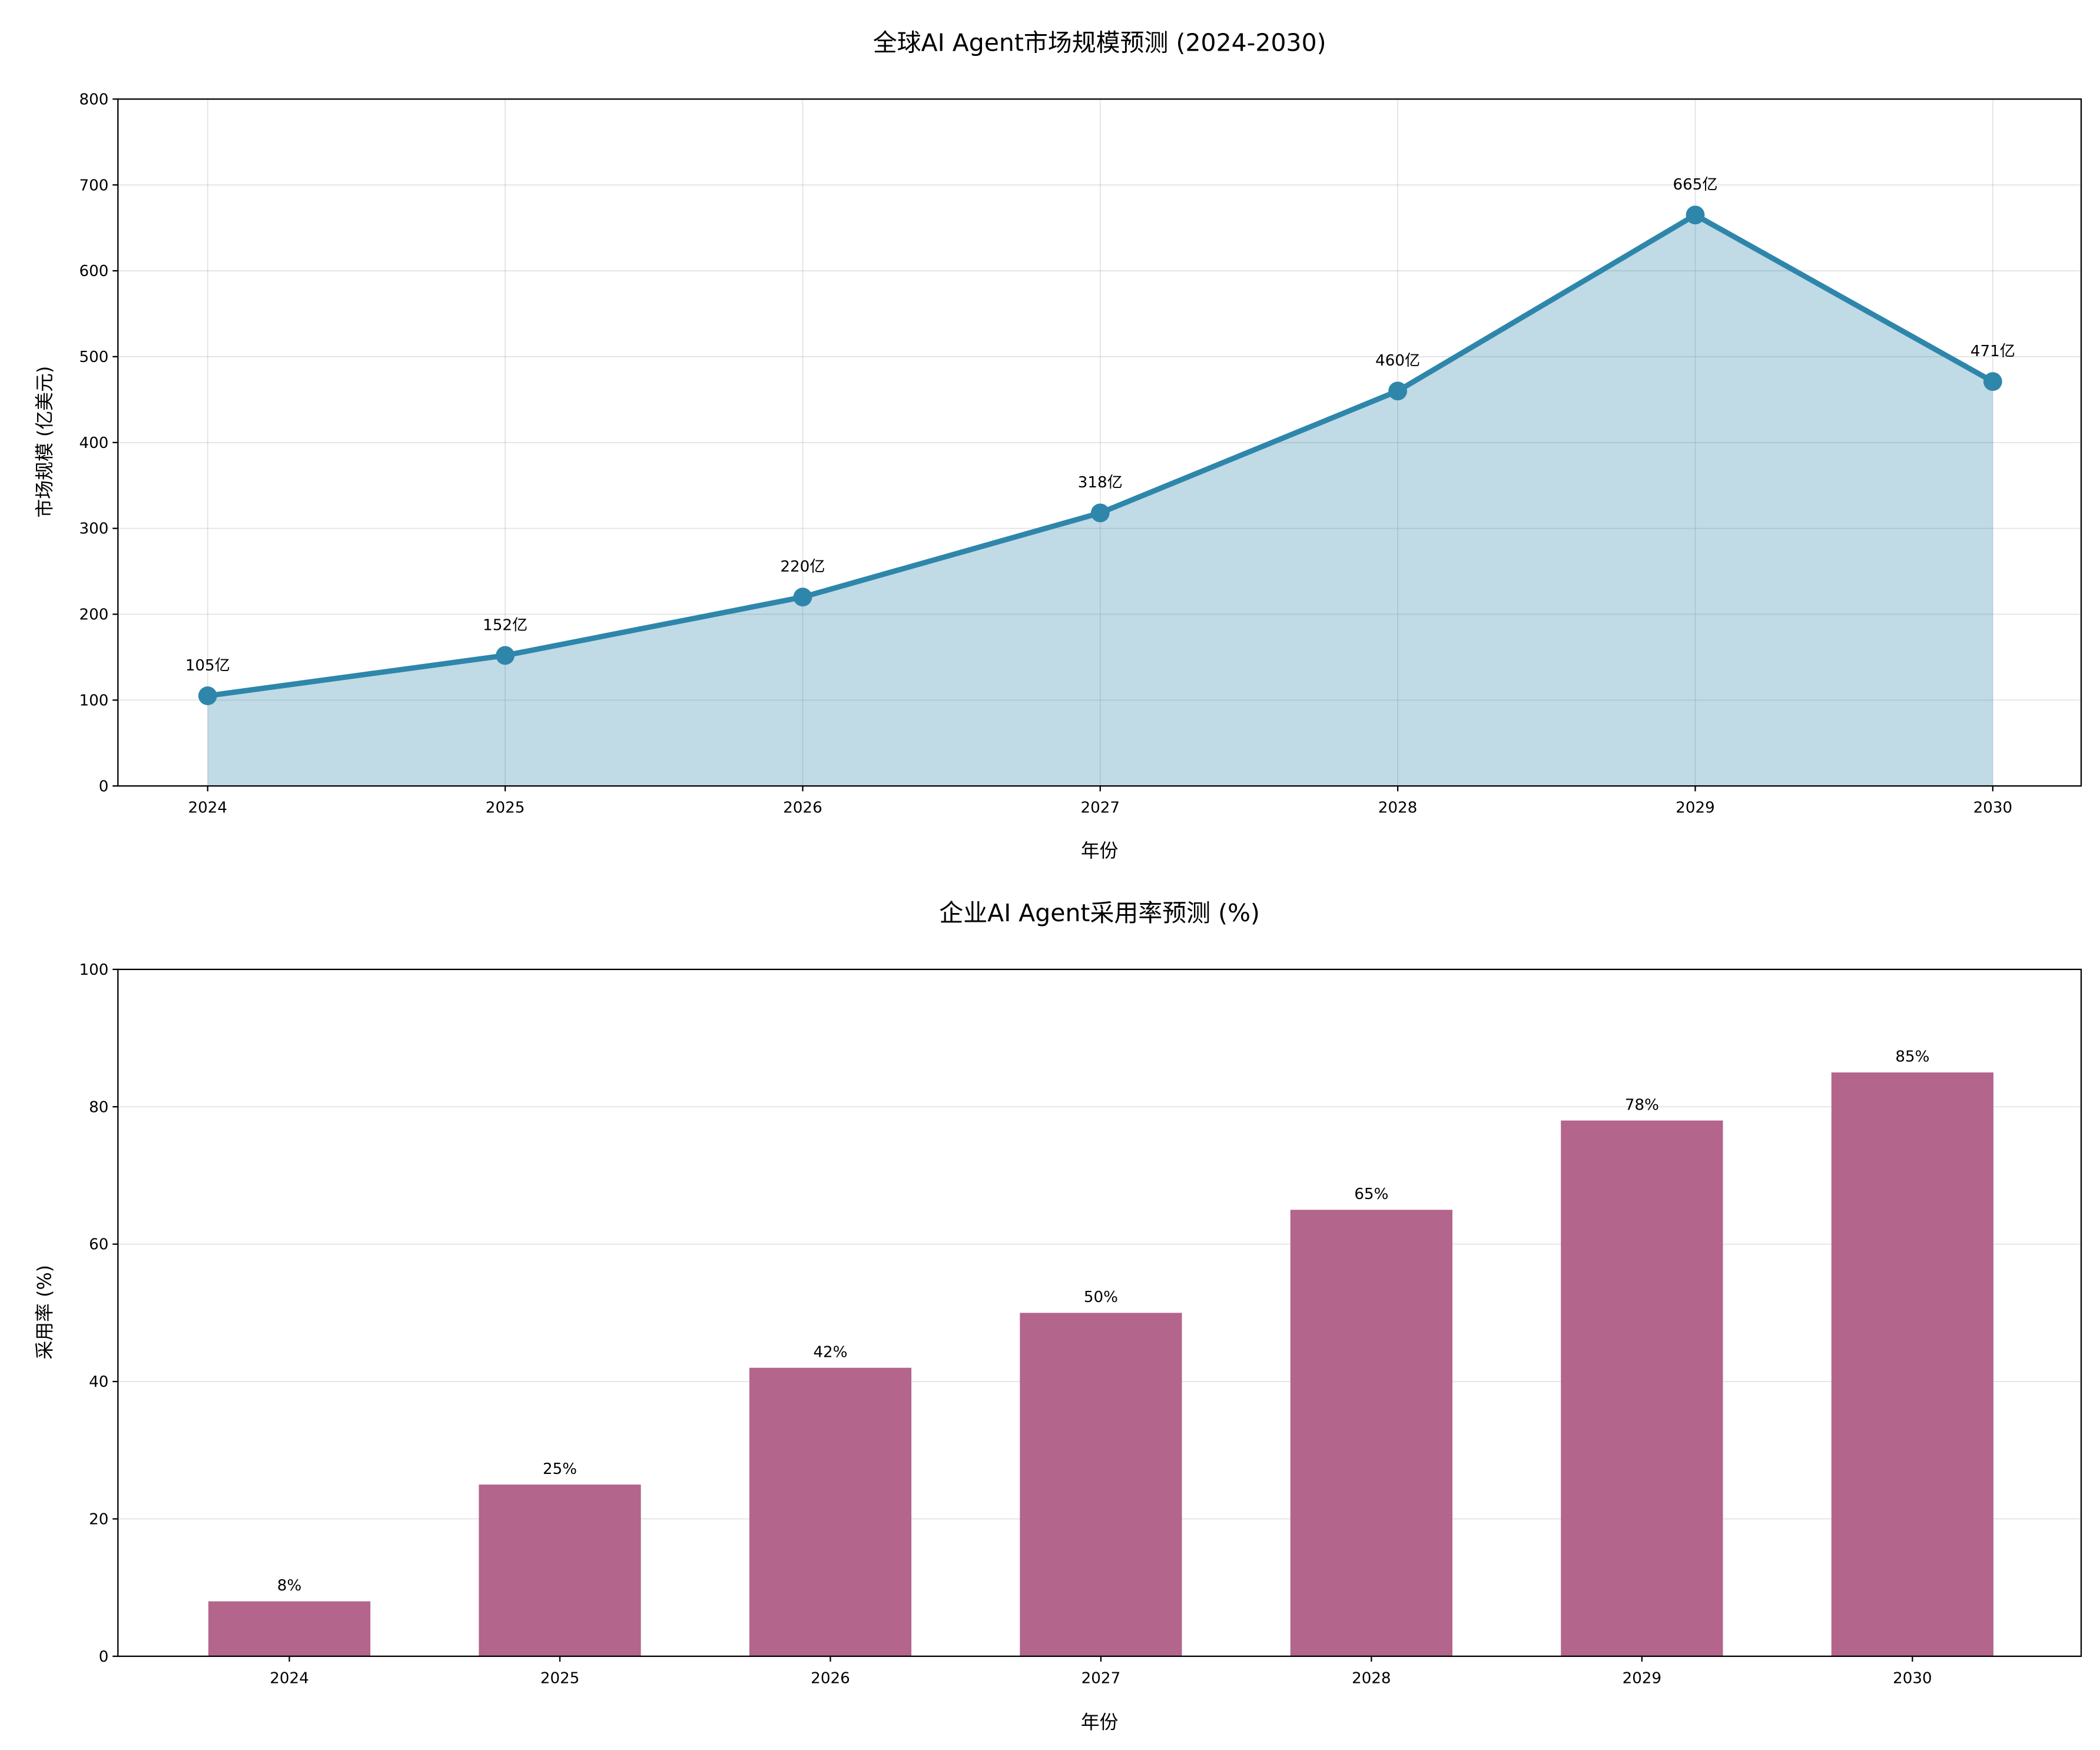 The height and width of the screenshot is (1750, 2100). Describe the element at coordinates (1100, 483) in the screenshot. I see `data-label: 318亿` at that location.